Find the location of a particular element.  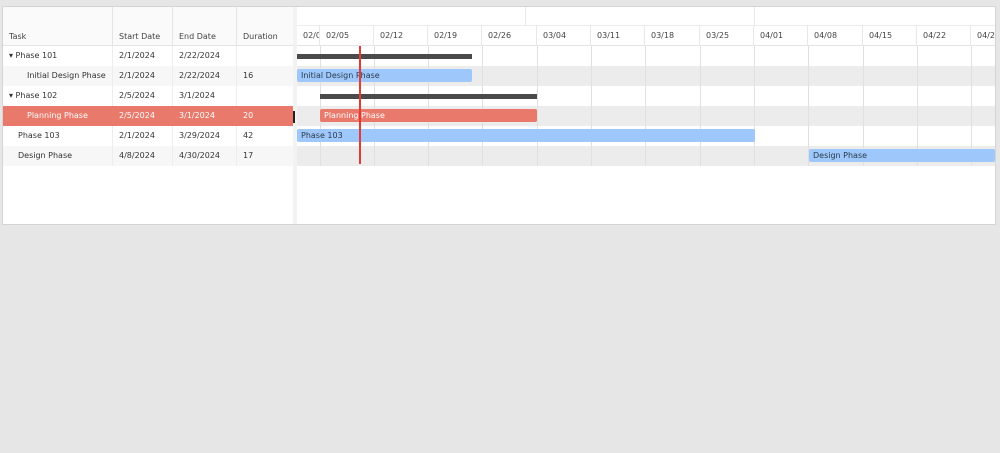

timeline-scale-months is located at coordinates (646, 16).